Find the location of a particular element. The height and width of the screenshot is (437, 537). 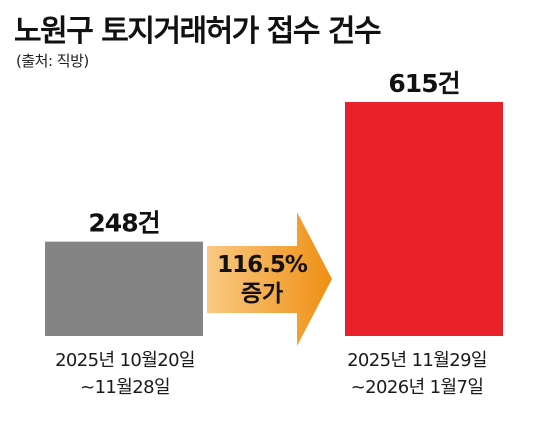

period-label-before: 2025년 10월20일 ~11월28일 is located at coordinates (125, 374).